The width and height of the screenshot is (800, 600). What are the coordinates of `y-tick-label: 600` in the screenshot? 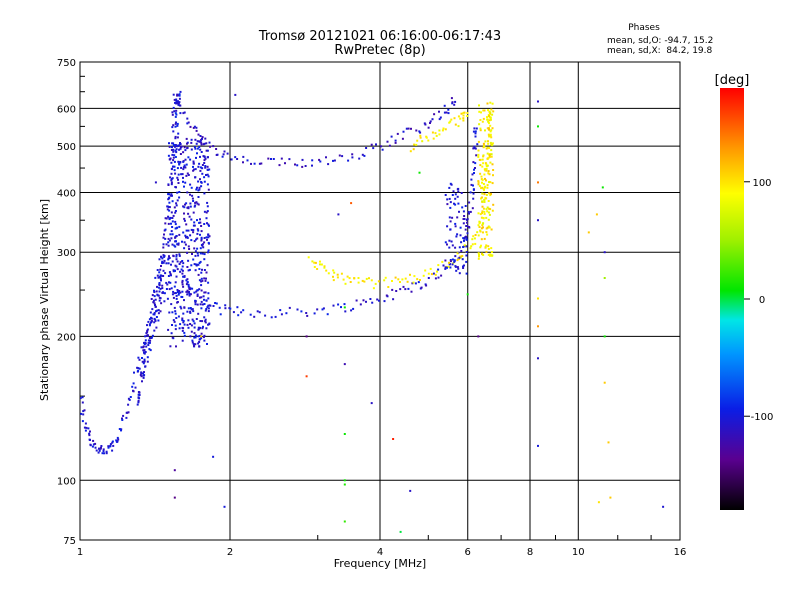 It's located at (66, 109).